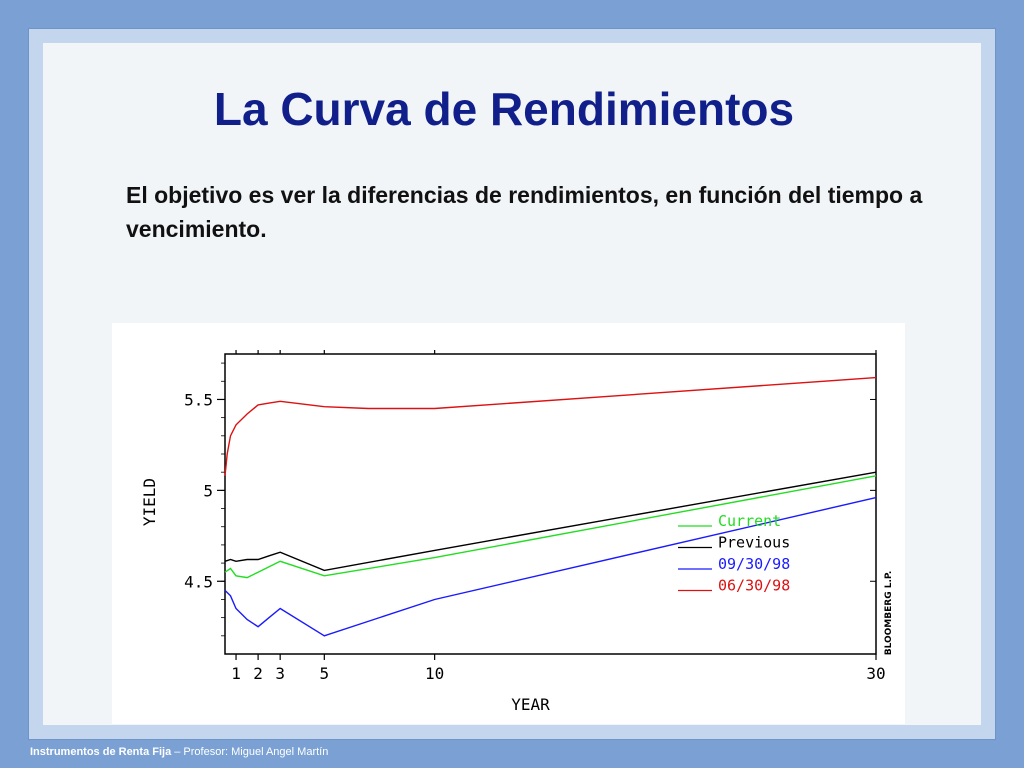 The image size is (1024, 768). What do you see at coordinates (754, 586) in the screenshot?
I see `legend-label: 06/30/98` at bounding box center [754, 586].